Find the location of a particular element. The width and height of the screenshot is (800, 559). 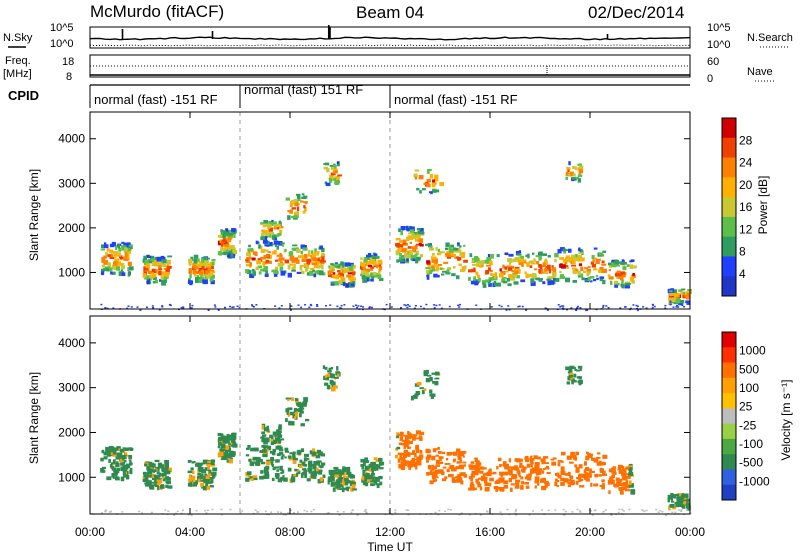

noise-left-tick-bottom: 10^0 is located at coordinates (62, 44).